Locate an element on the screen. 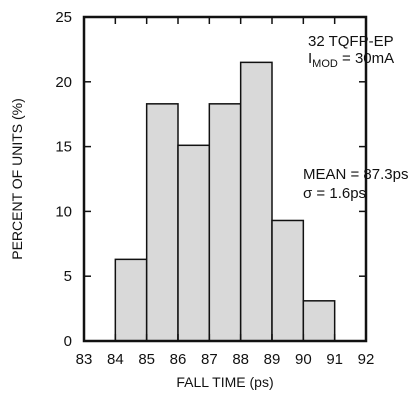 Image resolution: width=409 pixels, height=399 pixels. x-tick-label: 92 is located at coordinates (366, 359).